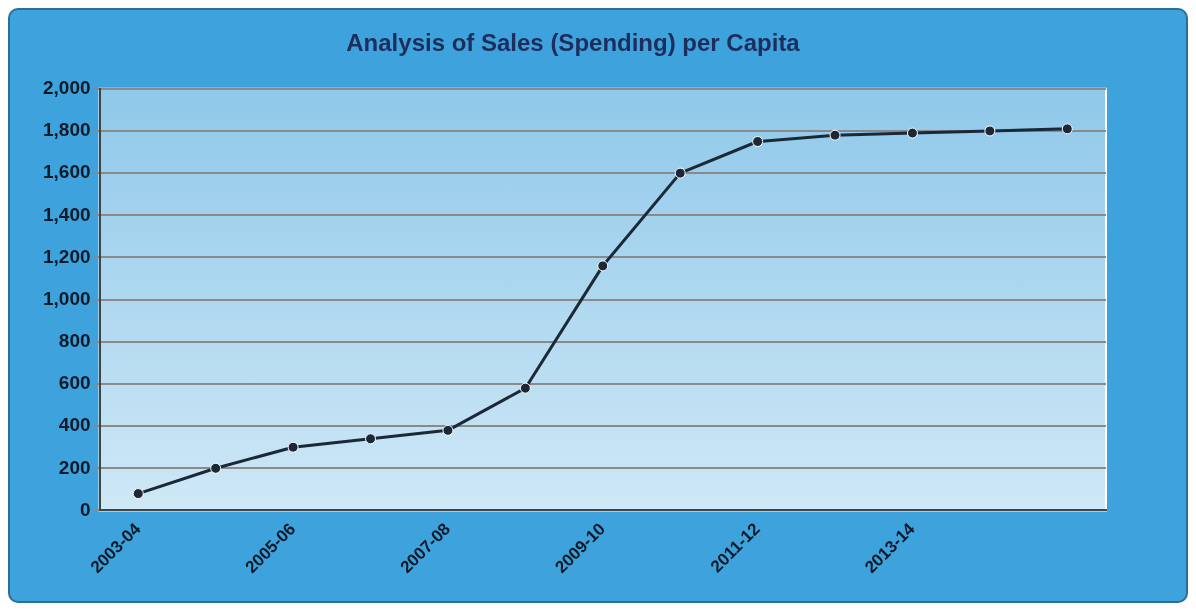  Describe the element at coordinates (74, 383) in the screenshot. I see `y-tick-label: 600` at that location.